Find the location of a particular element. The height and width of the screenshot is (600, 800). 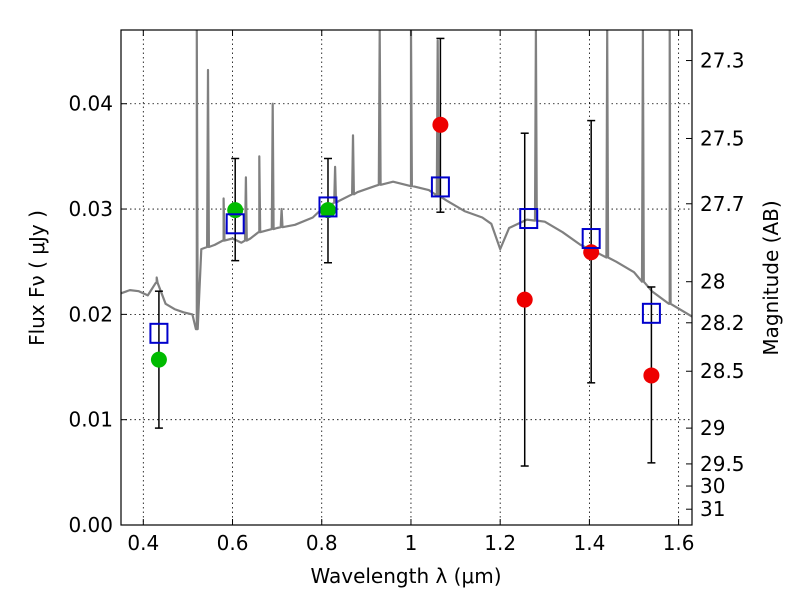

mag-tick-label: 29.5 is located at coordinates (722, 464).